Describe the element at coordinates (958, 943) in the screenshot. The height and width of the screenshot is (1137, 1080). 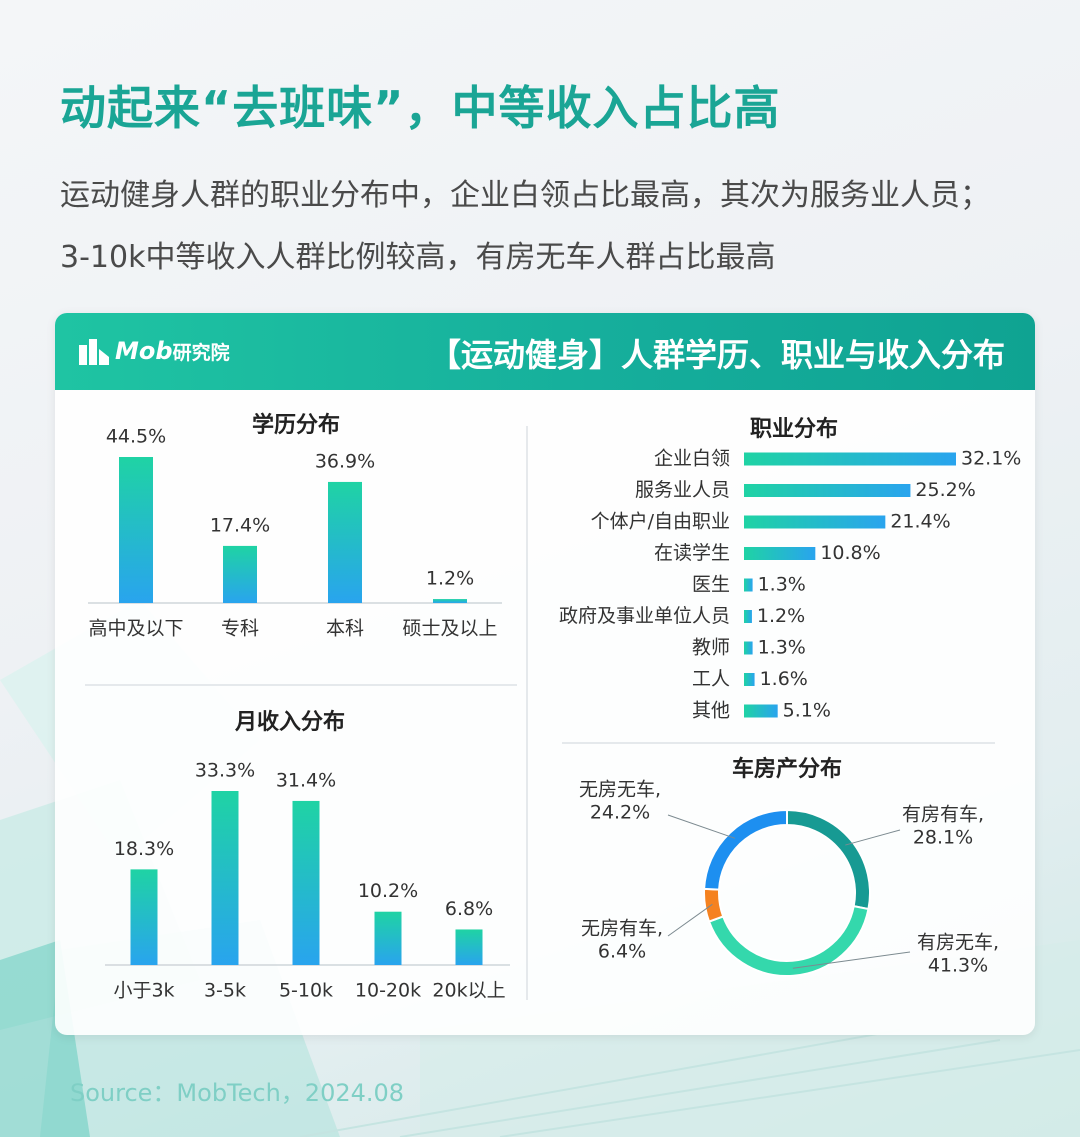
I see `donut-category-label: 有房无车,` at that location.